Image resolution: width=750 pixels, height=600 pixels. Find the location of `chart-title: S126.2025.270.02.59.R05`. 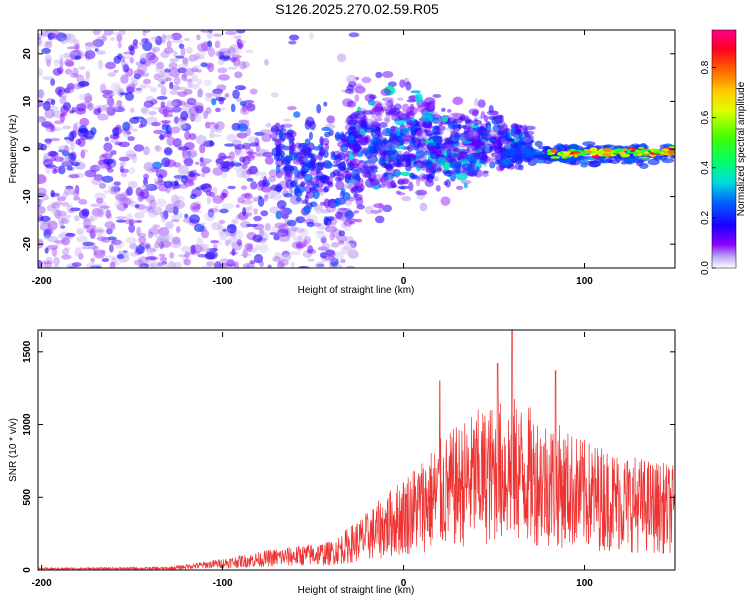

chart-title: S126.2025.270.02.59.R05 is located at coordinates (357, 9).